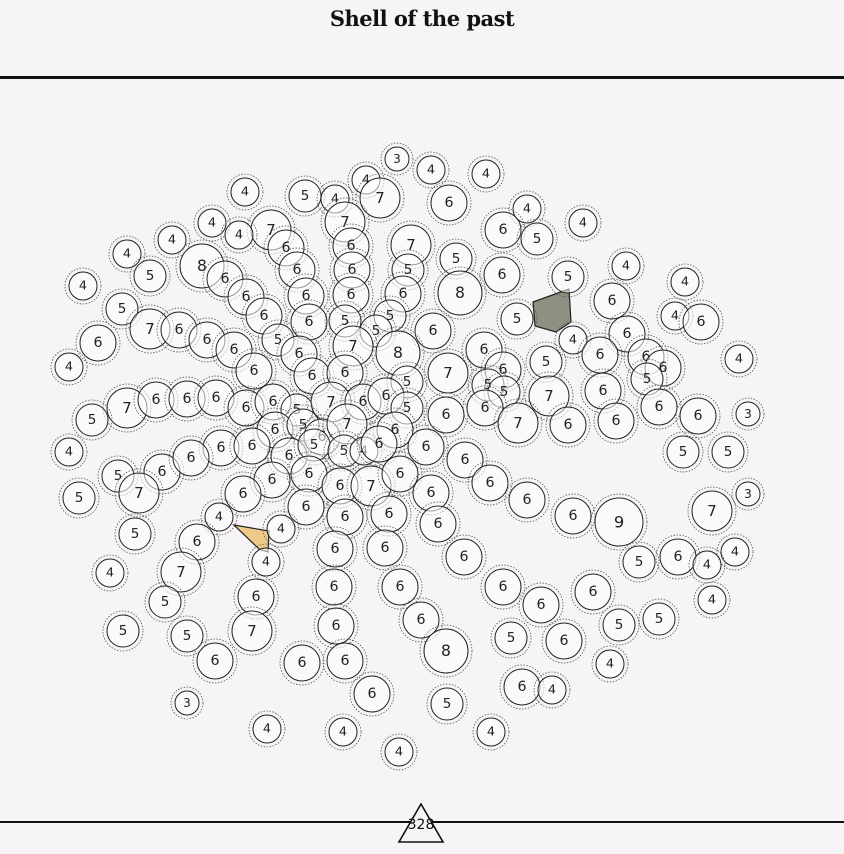 The width and height of the screenshot is (844, 854). I want to click on number-circle: 9, so click(619, 522).